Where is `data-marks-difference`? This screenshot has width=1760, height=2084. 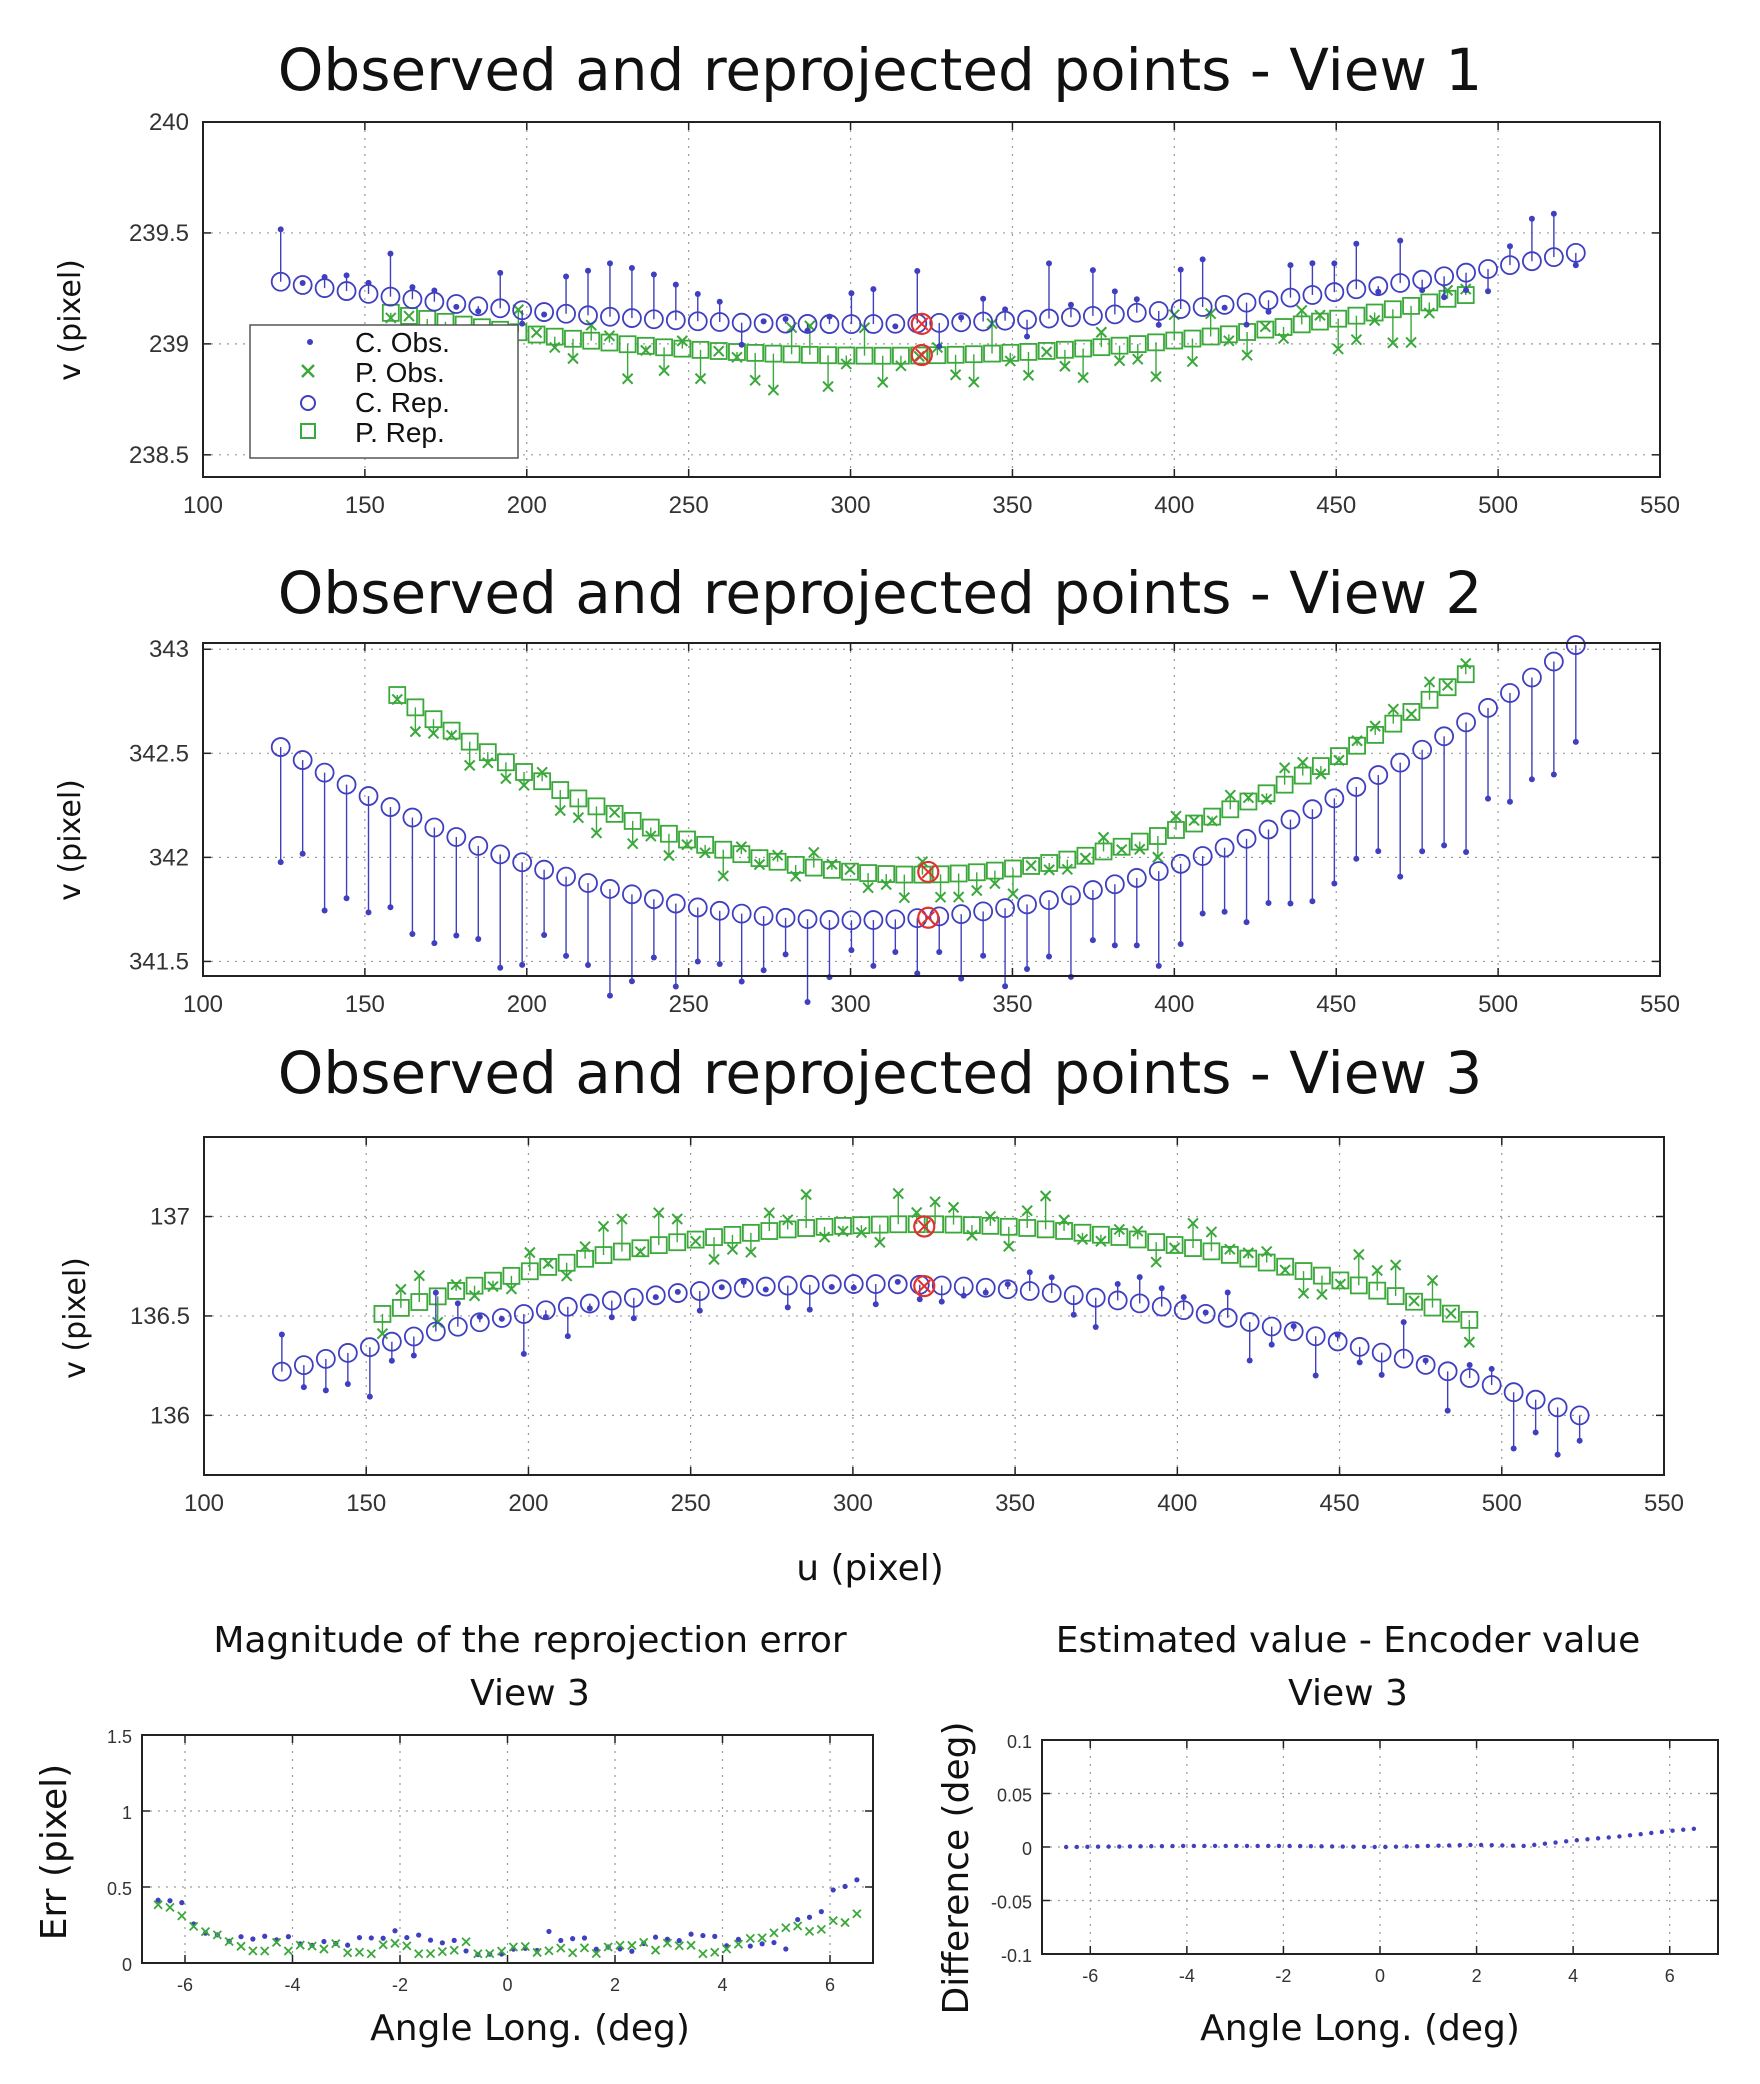
data-marks-difference is located at coordinates (1380, 1838).